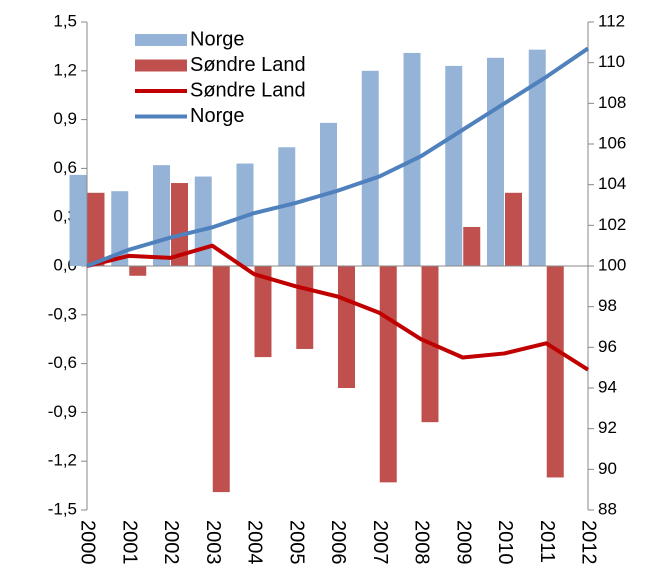 The image size is (648, 584). I want to click on x-tick-label: 2008, so click(422, 542).